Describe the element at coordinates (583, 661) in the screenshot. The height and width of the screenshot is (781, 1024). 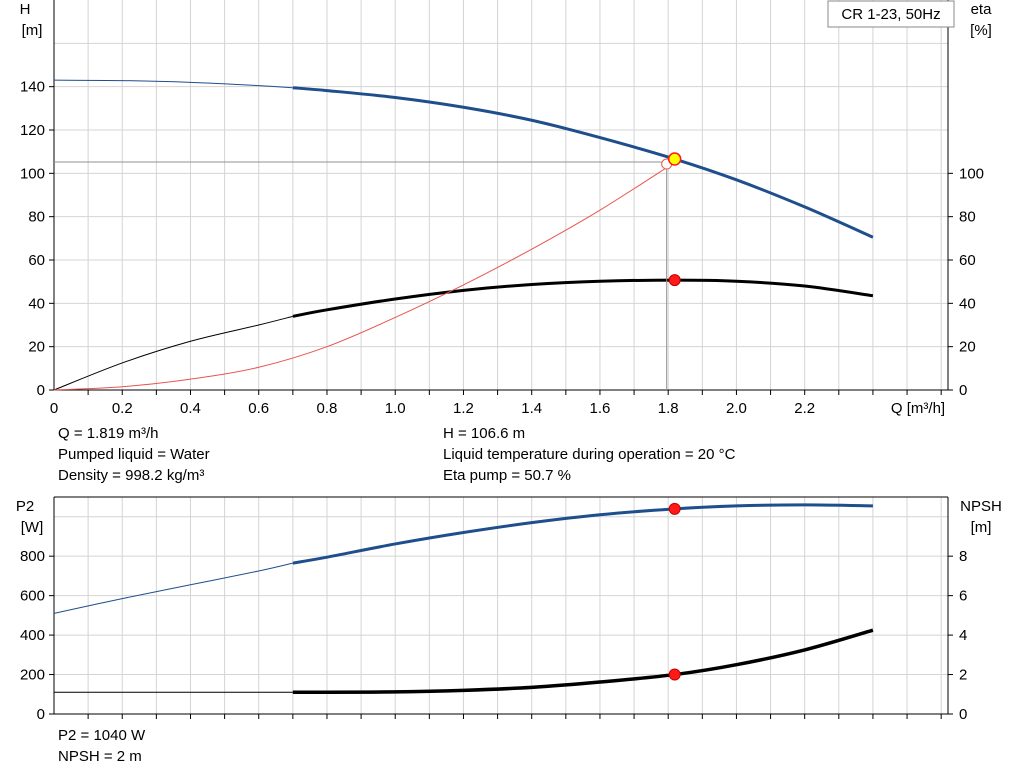
I see `panel2-series-1-thick` at that location.